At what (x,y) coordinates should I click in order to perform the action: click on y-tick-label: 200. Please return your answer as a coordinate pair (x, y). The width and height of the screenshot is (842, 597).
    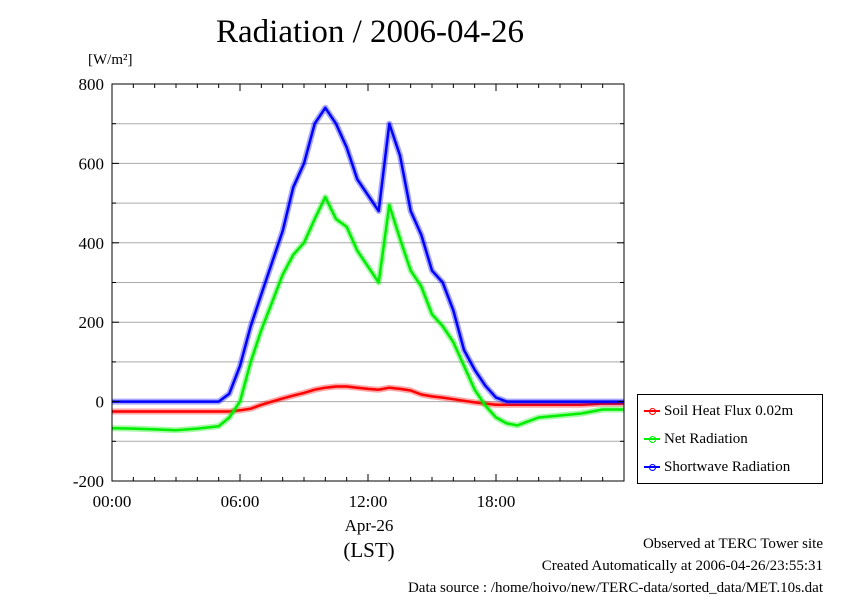
    Looking at the image, I should click on (92, 322).